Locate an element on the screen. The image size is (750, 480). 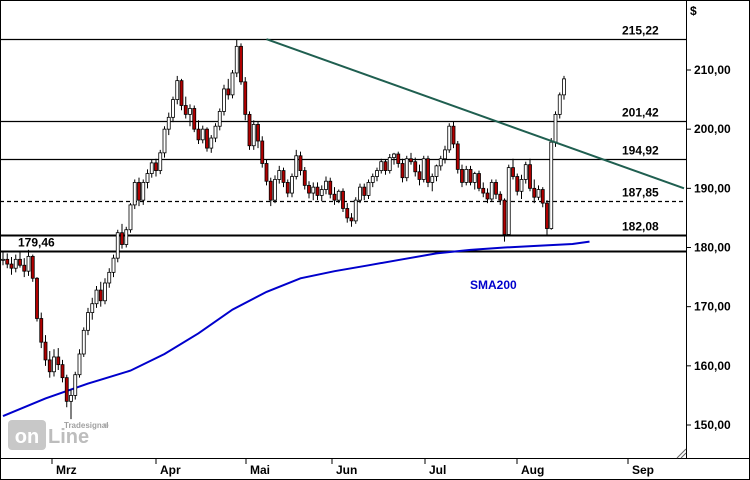
x-tick-label: Mai is located at coordinates (260, 470).